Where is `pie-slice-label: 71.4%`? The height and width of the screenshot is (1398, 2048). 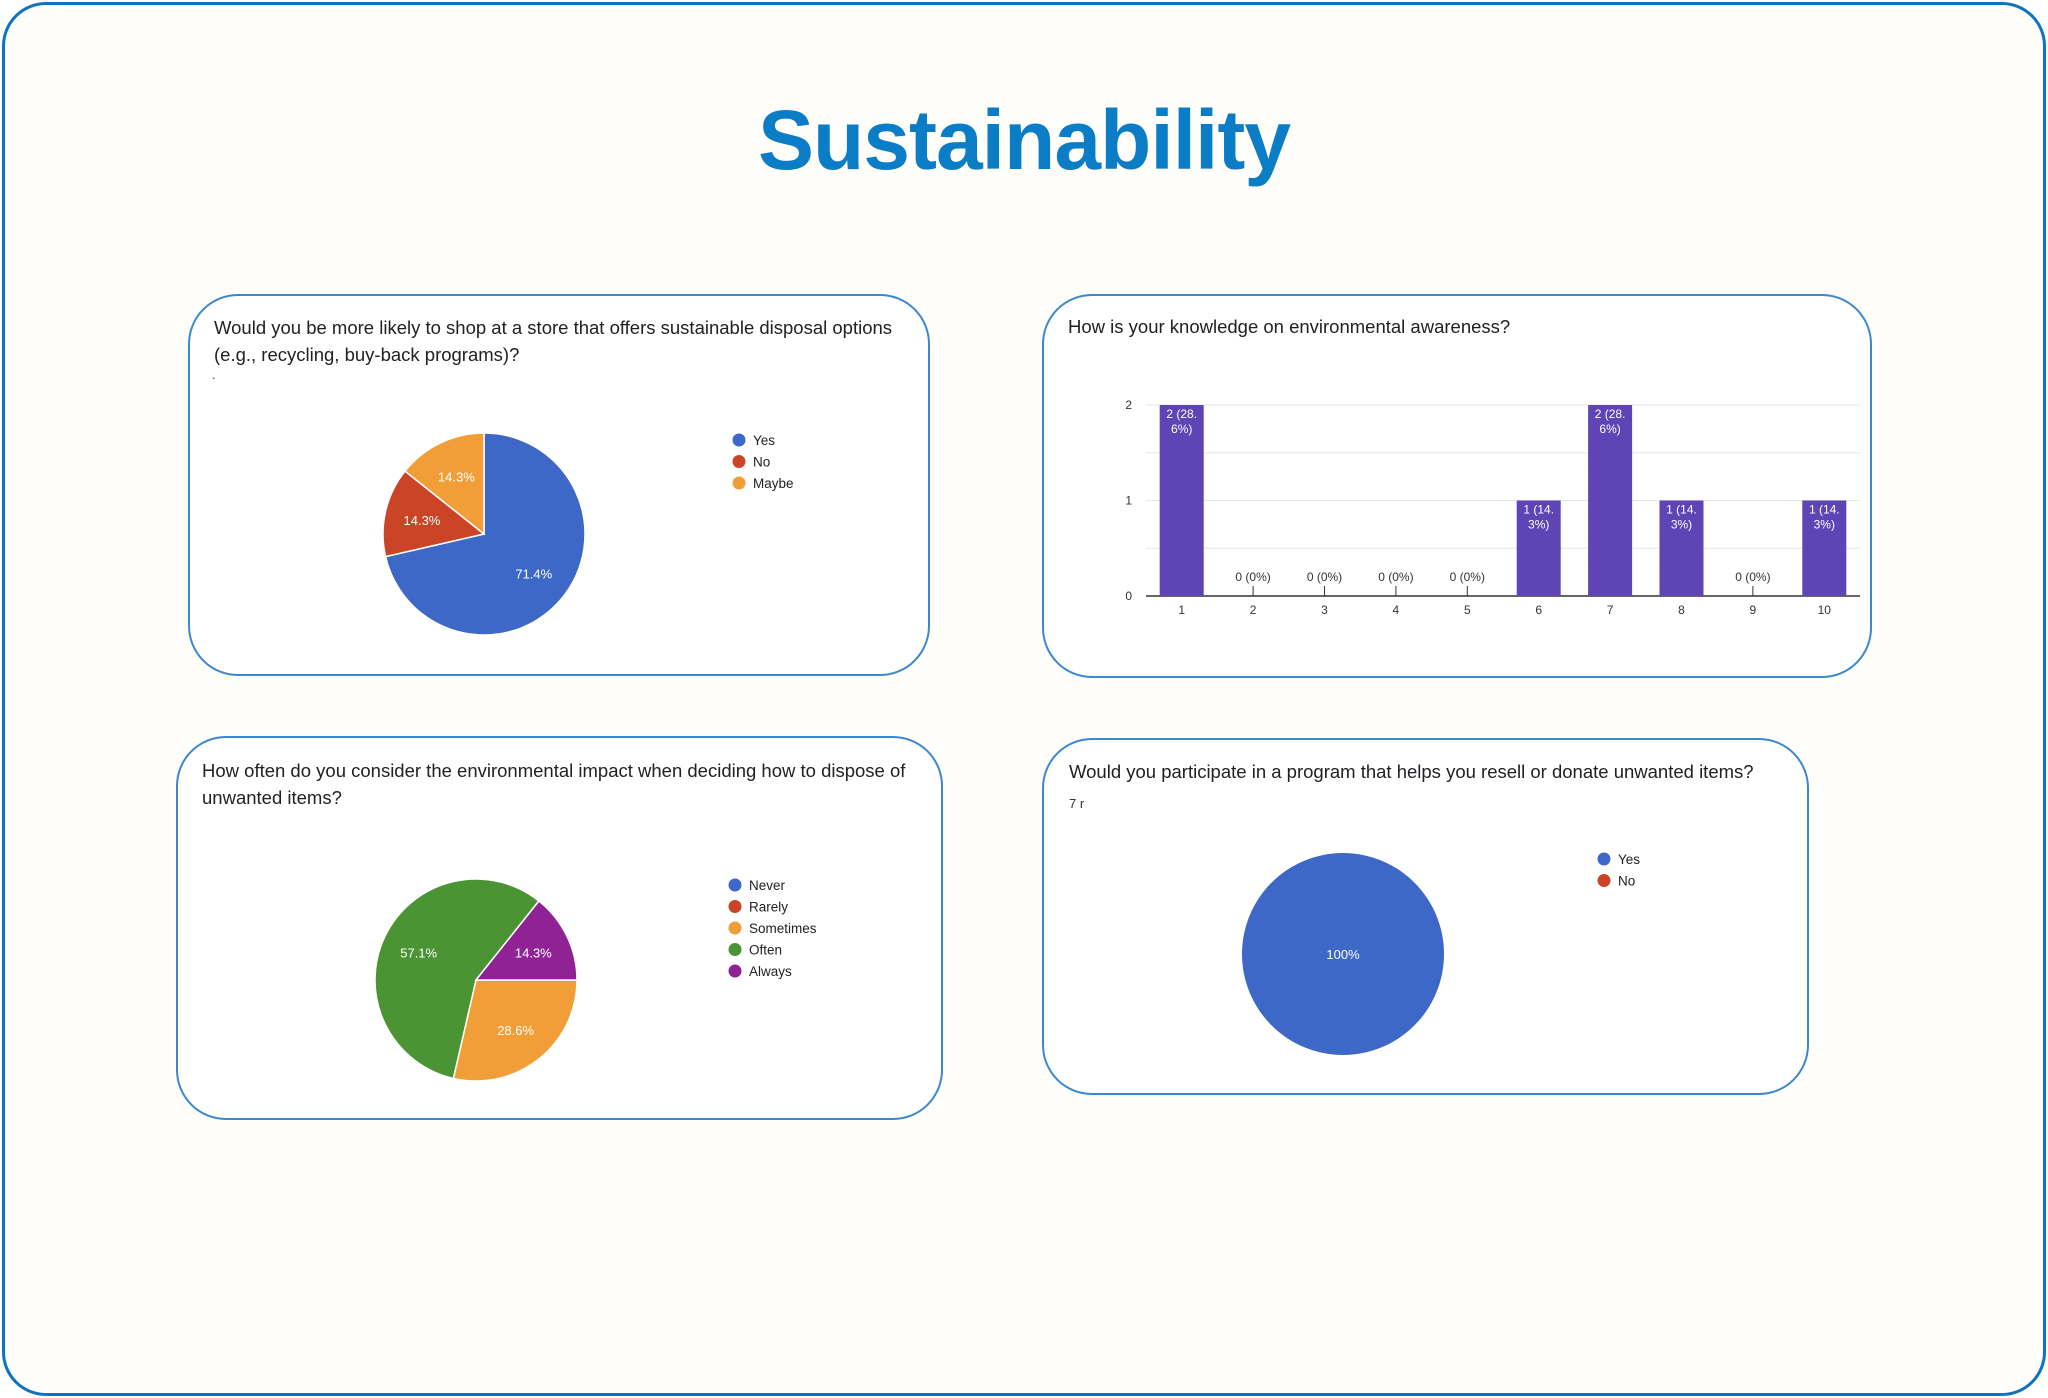 pie-slice-label: 71.4% is located at coordinates (533, 574).